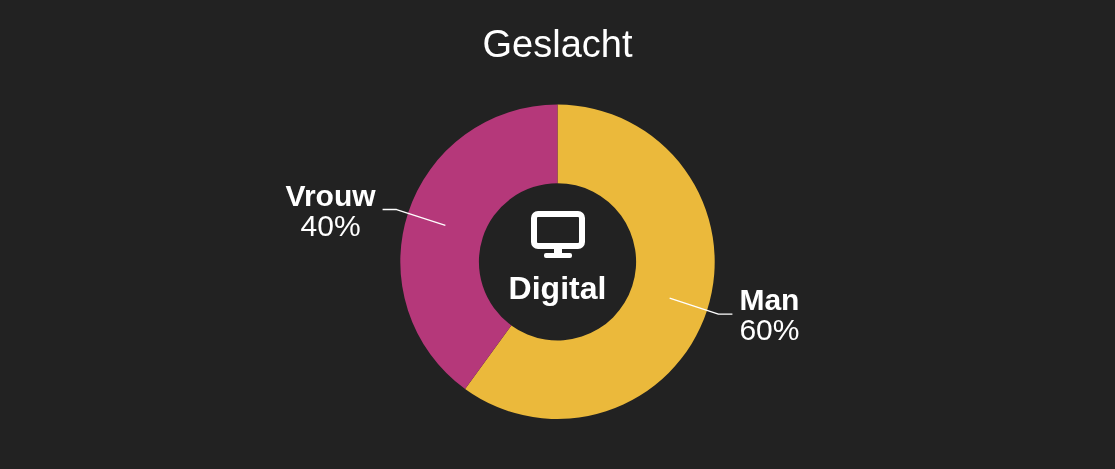 This screenshot has width=1115, height=469. I want to click on chart-title: Geslacht, so click(557, 44).